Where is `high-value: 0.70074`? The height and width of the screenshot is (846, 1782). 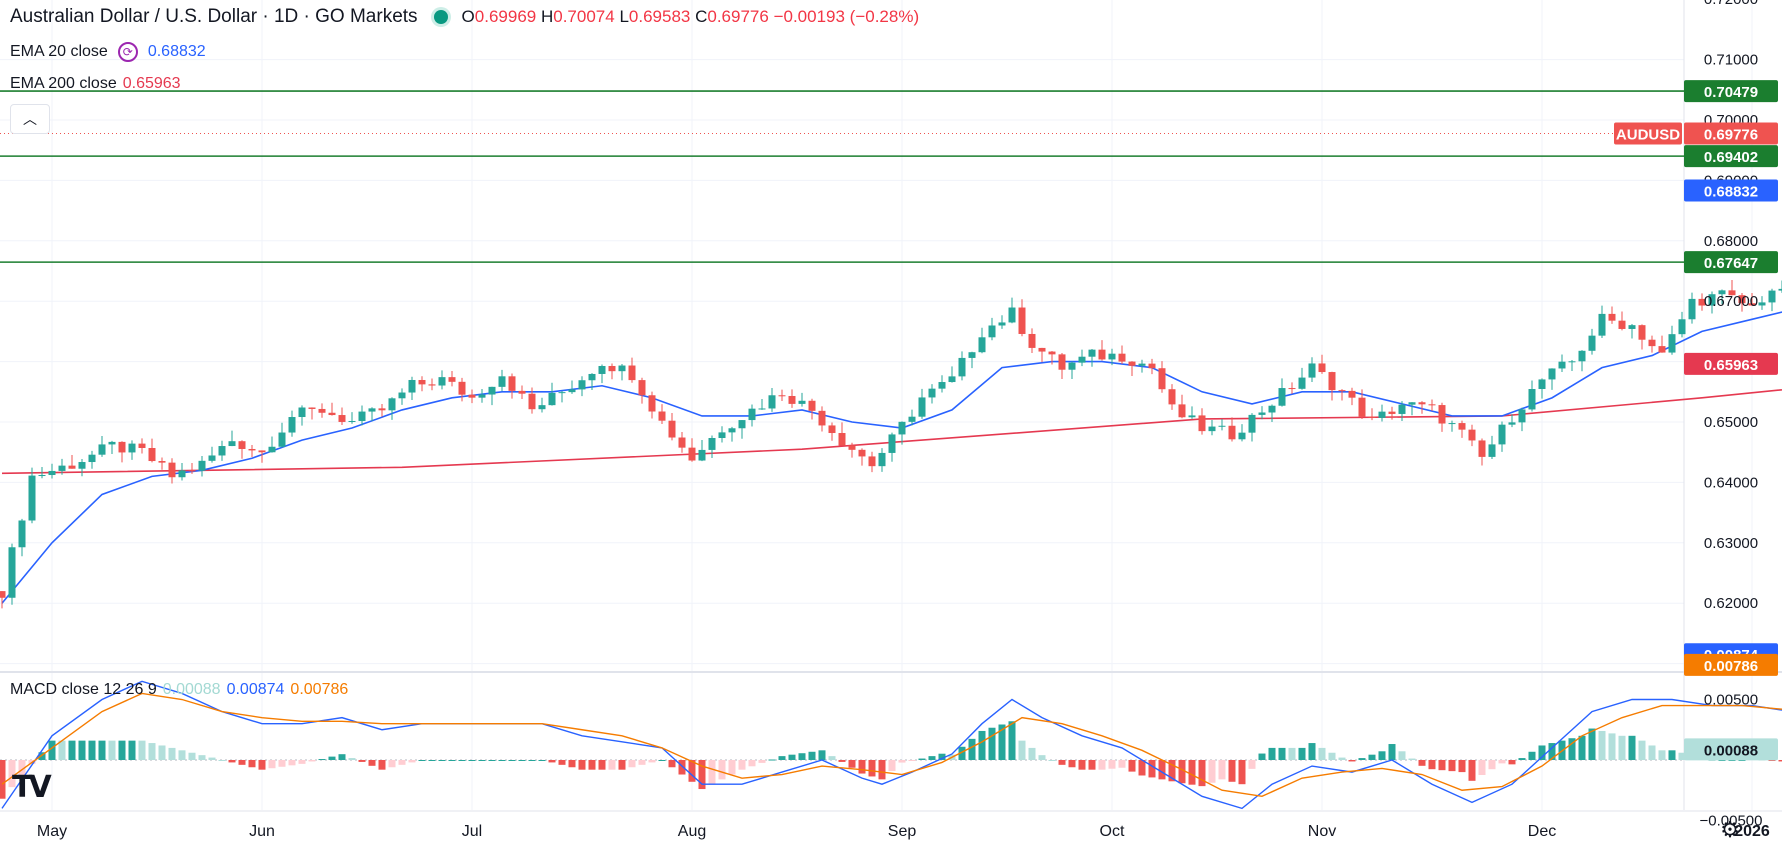
high-value: 0.70074 is located at coordinates (584, 16).